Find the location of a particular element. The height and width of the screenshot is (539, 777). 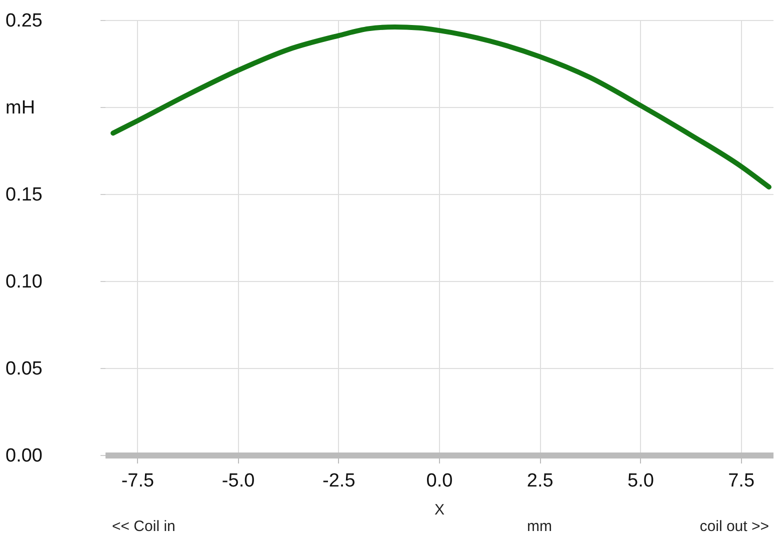

x-tick-label: -5.0 is located at coordinates (238, 481).